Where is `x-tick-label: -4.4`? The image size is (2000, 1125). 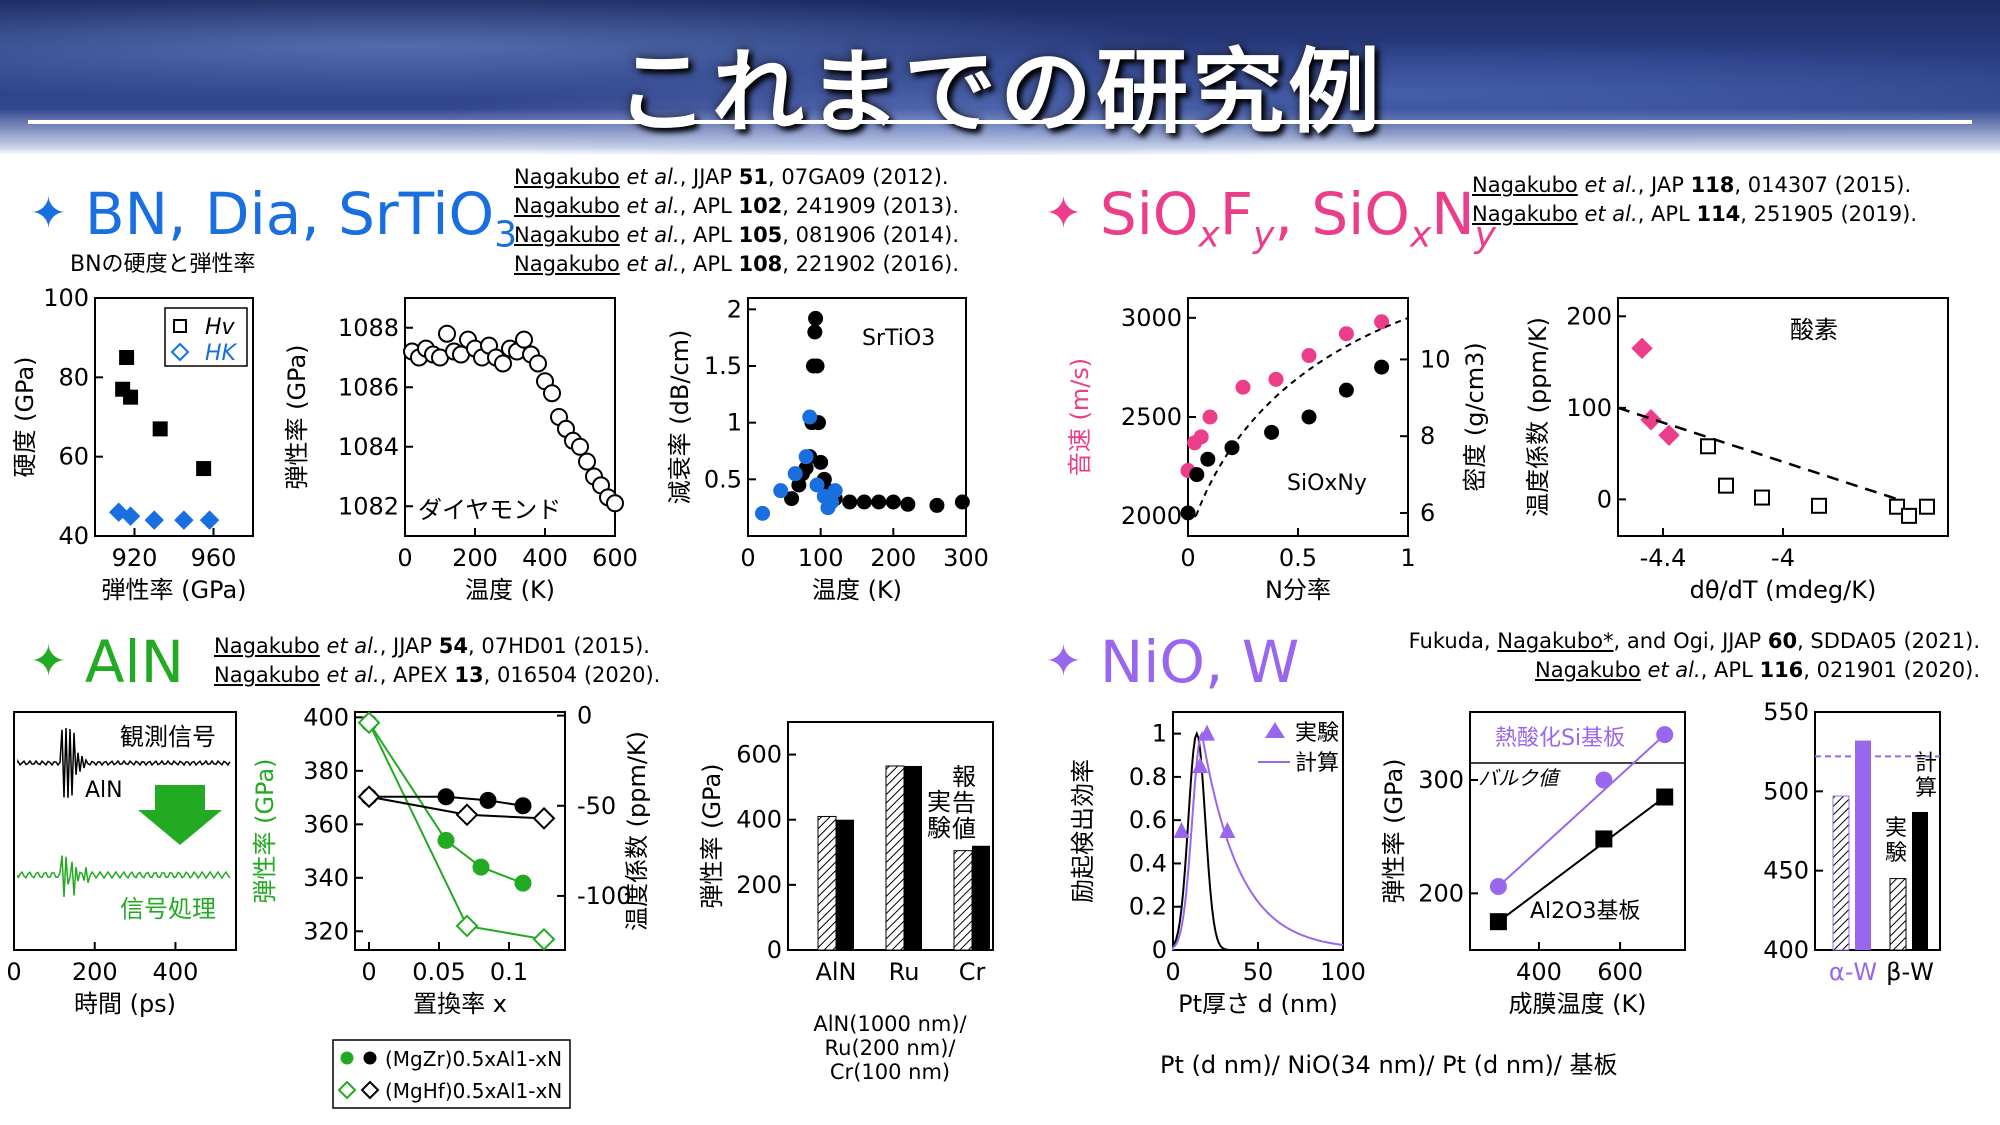
x-tick-label: -4.4 is located at coordinates (1663, 558).